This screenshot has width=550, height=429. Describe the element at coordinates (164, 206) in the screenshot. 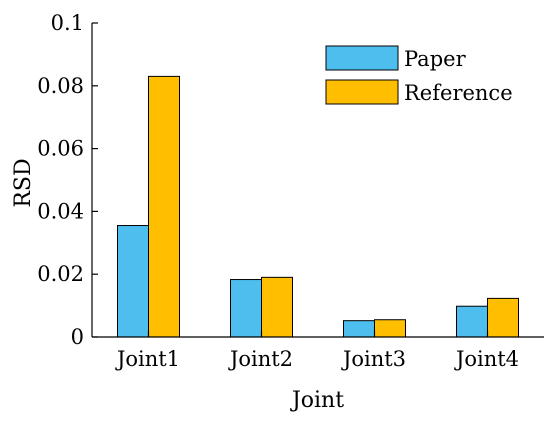

I see `bar-reference-joint1` at that location.